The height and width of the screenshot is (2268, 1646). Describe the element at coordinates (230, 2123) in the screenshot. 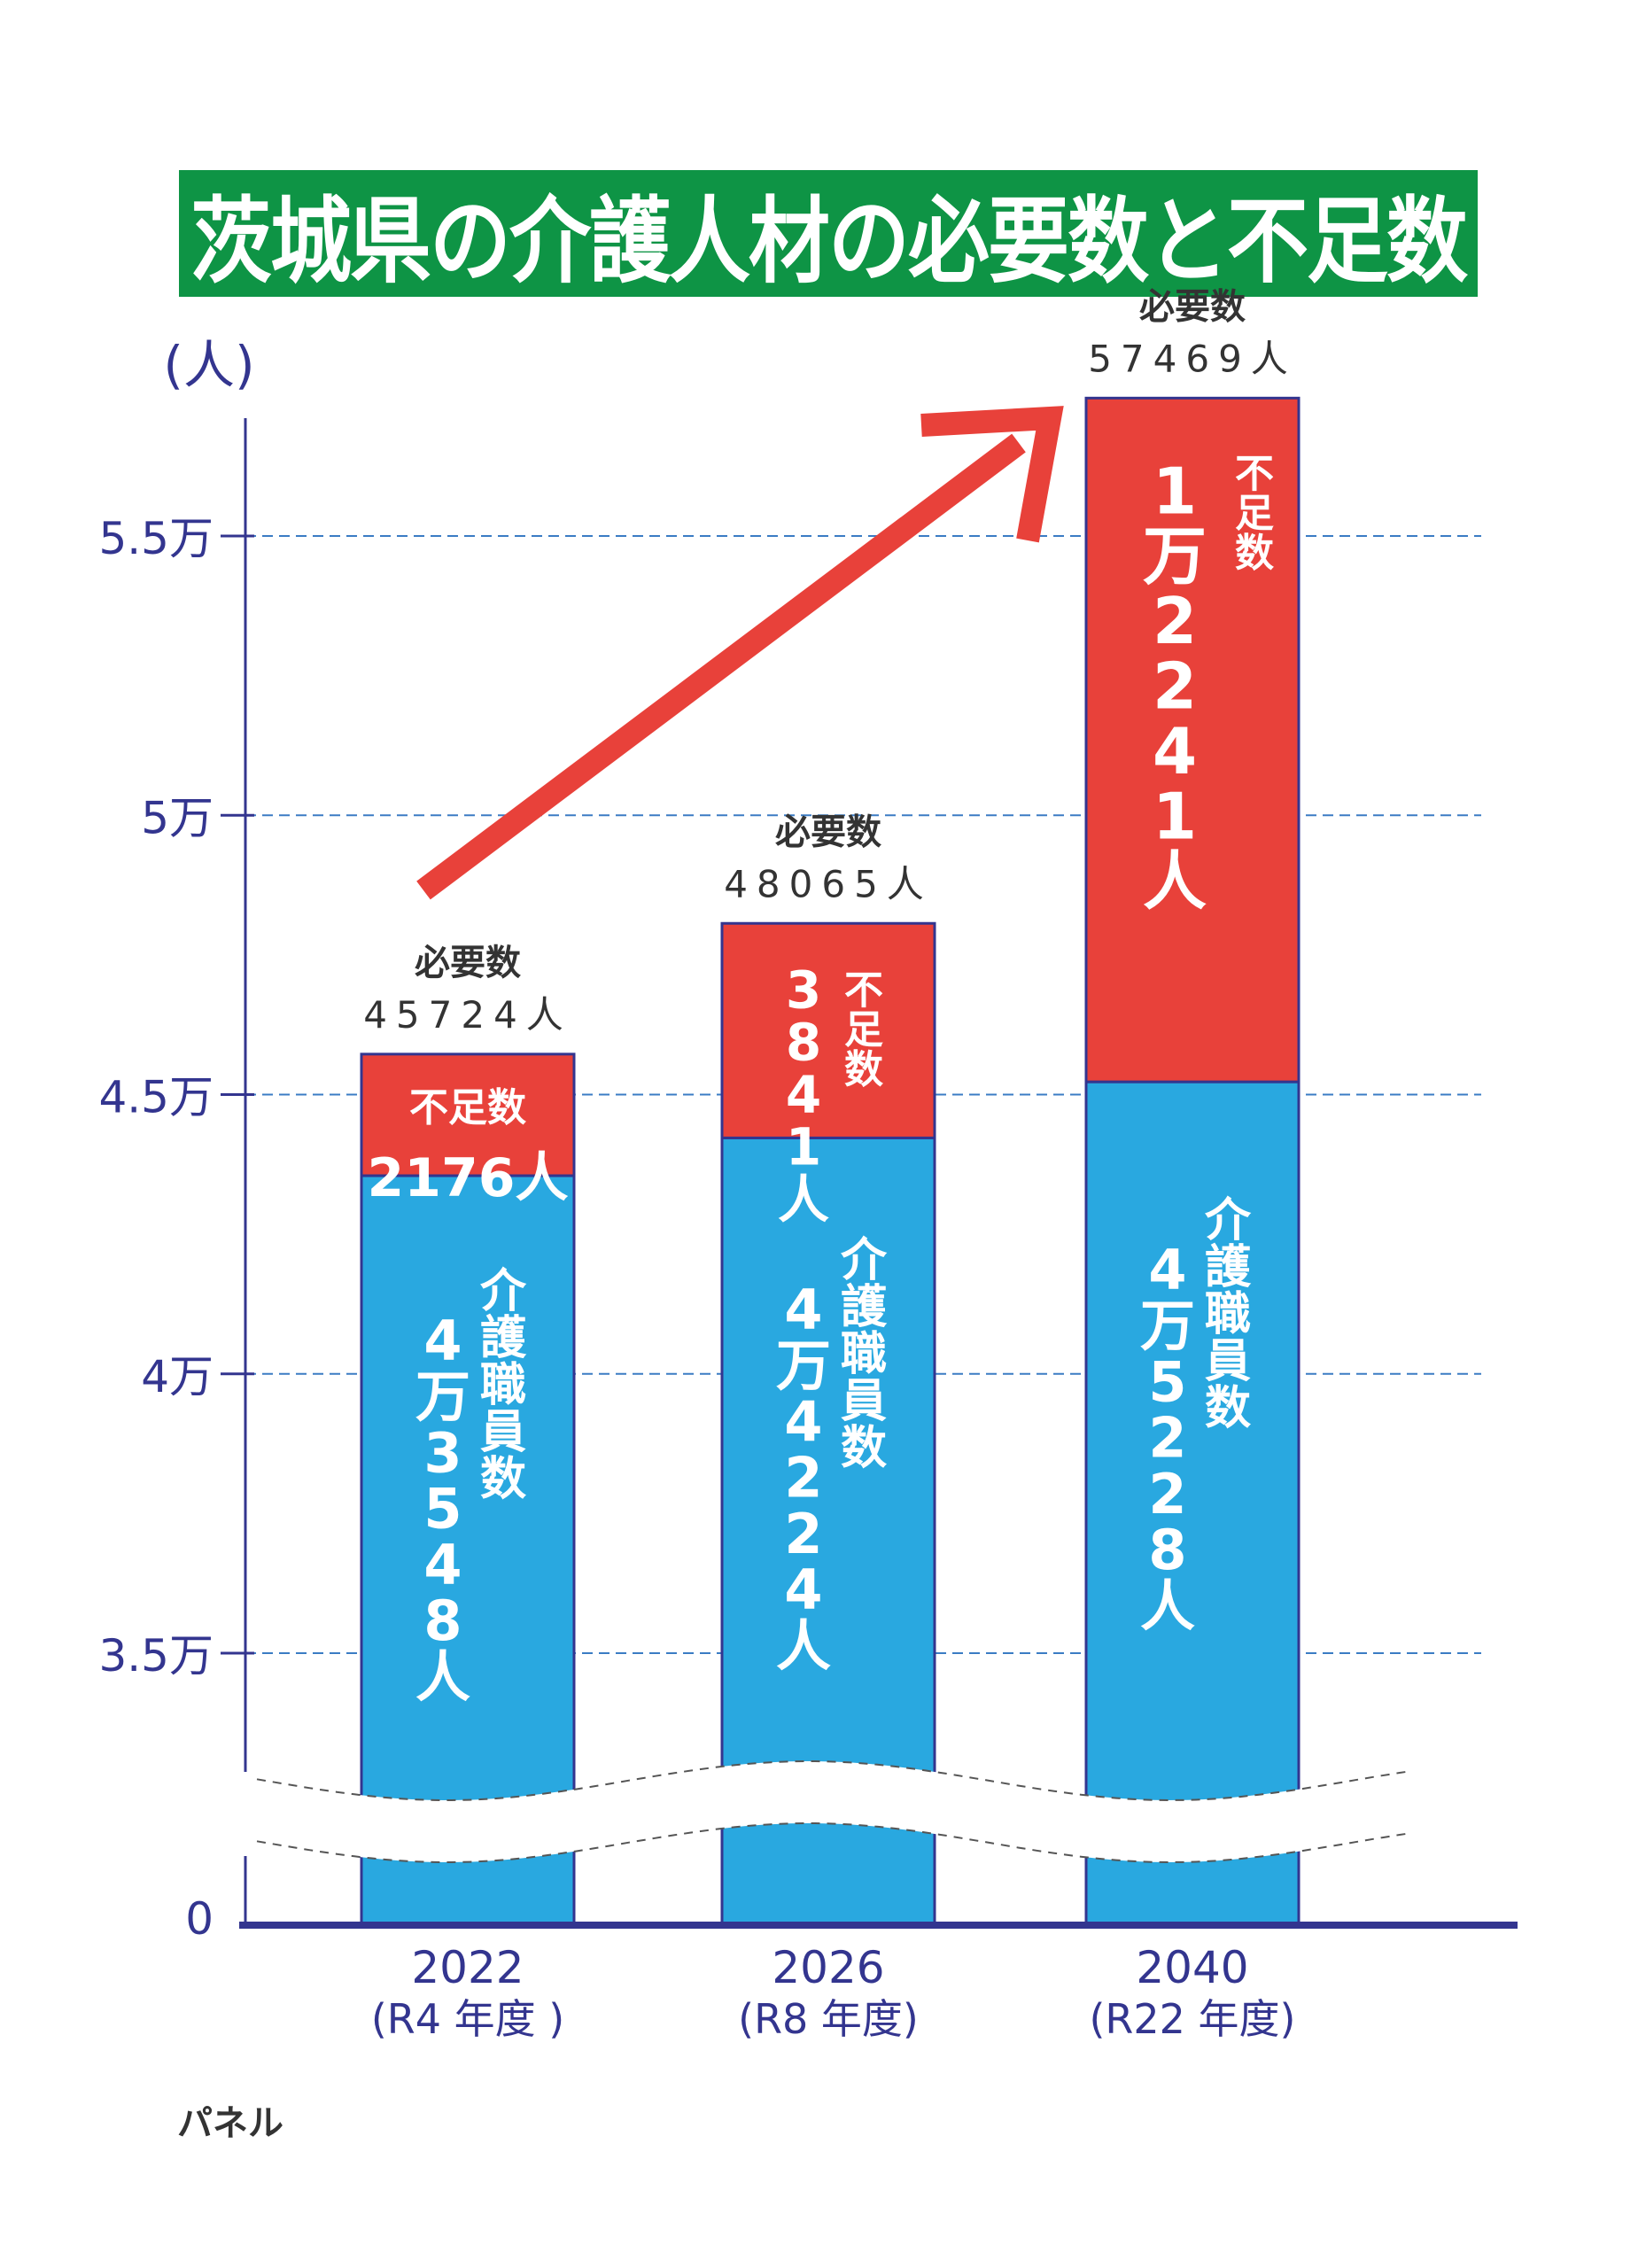

I see `footer-label: パネル` at that location.